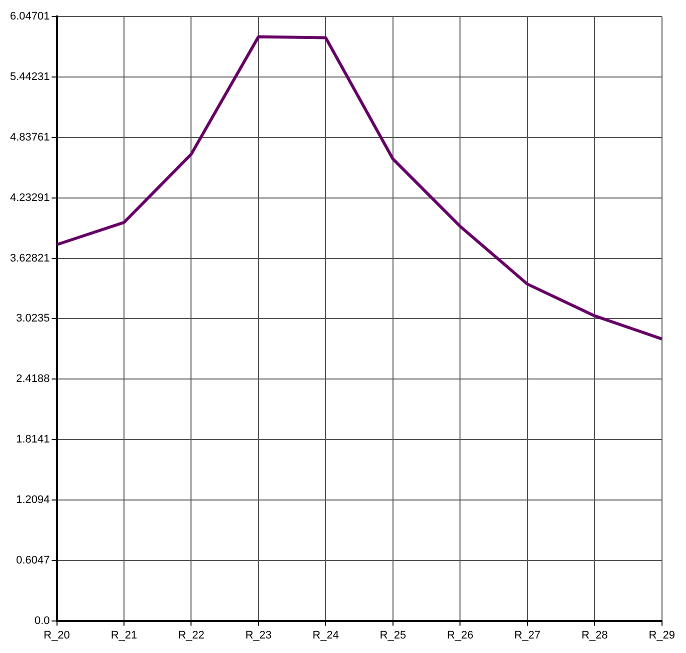 The width and height of the screenshot is (686, 653). Describe the element at coordinates (191, 635) in the screenshot. I see `x-tick-label: R_22` at that location.